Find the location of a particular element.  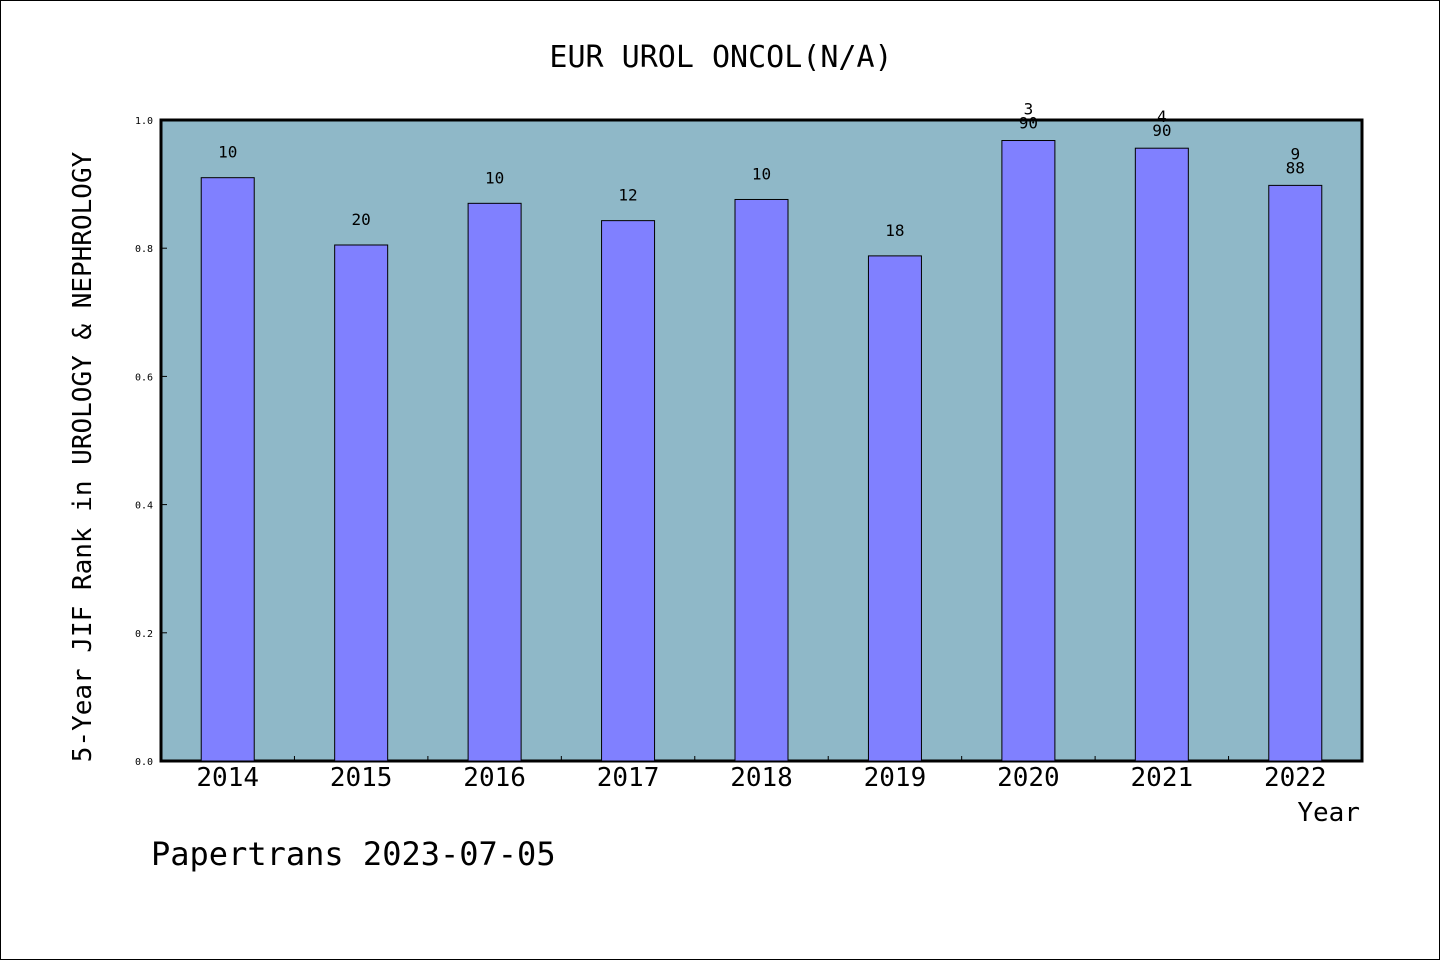

bar-label-2019: 18 is located at coordinates (894, 230).